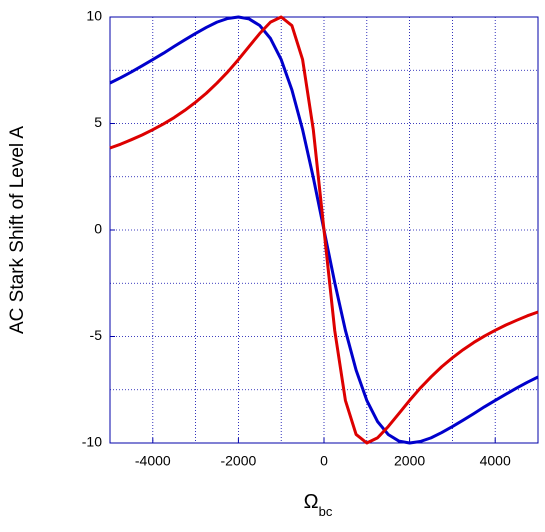  I want to click on x-tick-label: 4000, so click(495, 461).